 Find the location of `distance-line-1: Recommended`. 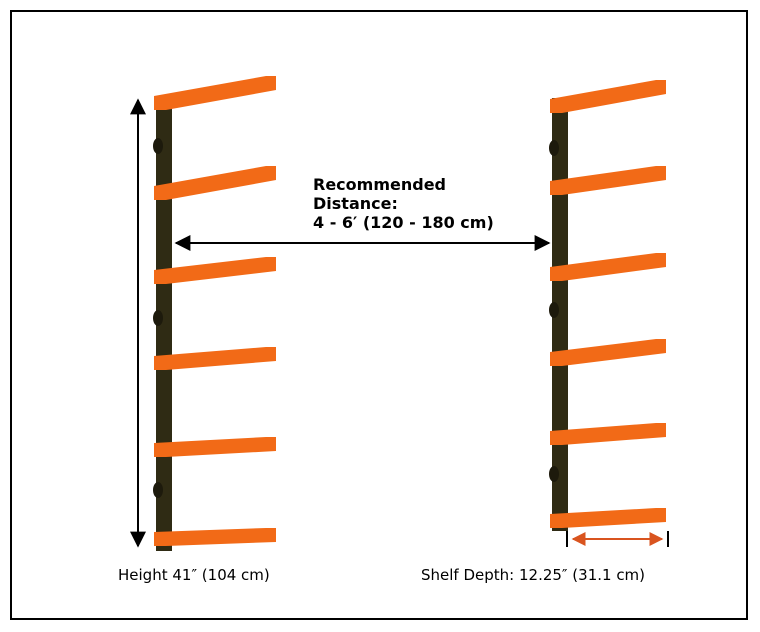

distance-line-1: Recommended is located at coordinates (379, 184).